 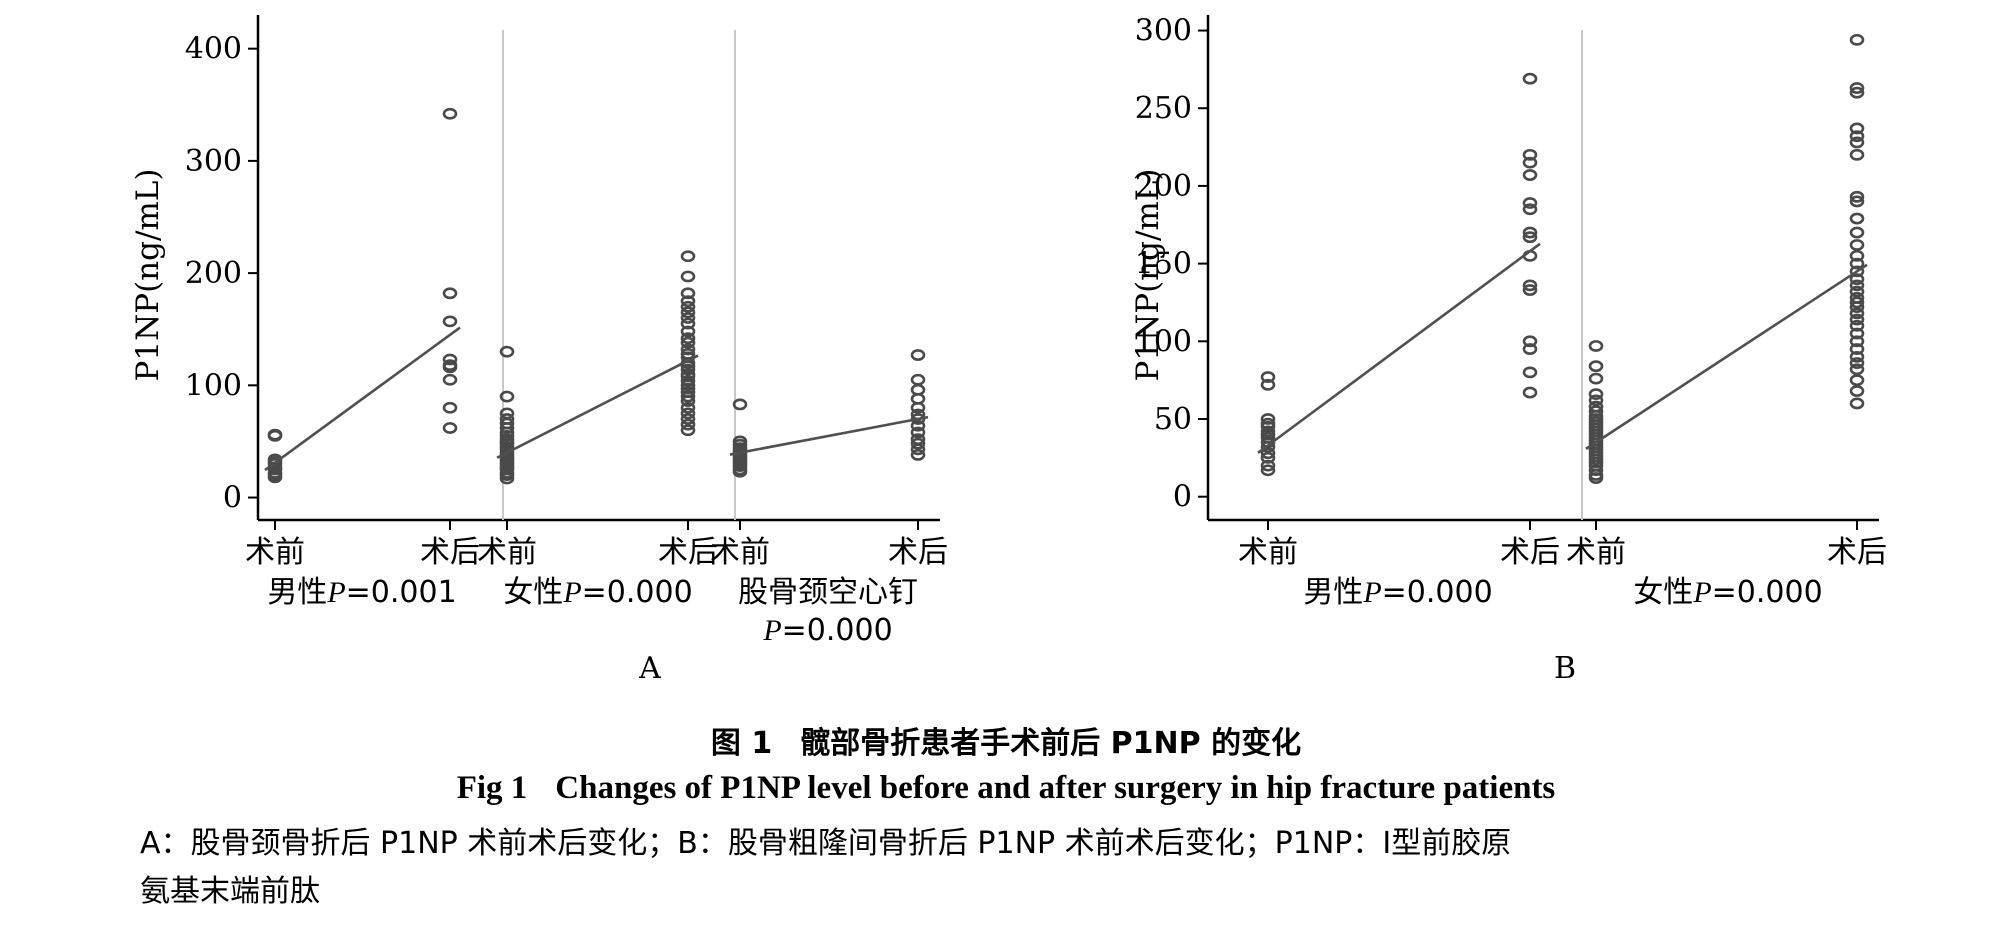 I want to click on y-tick-label: 150, so click(x=1163, y=264).